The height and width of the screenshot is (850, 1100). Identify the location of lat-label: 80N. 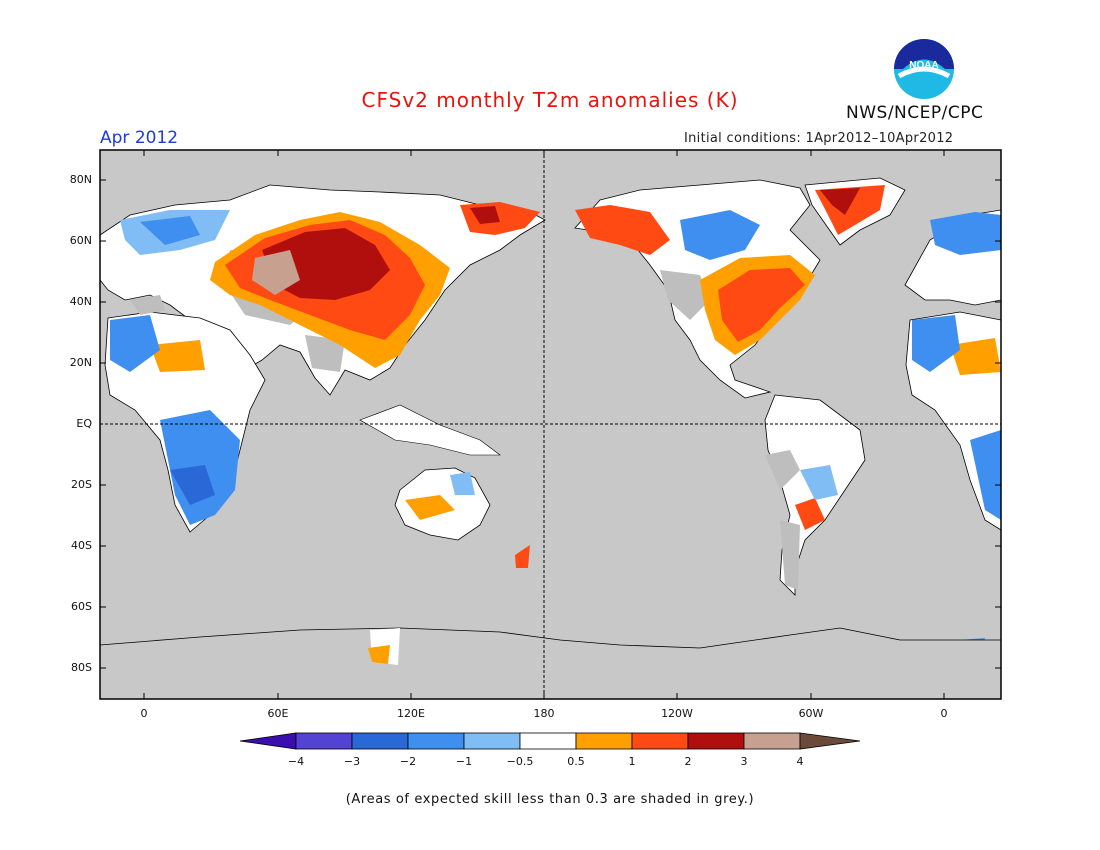
(80, 179).